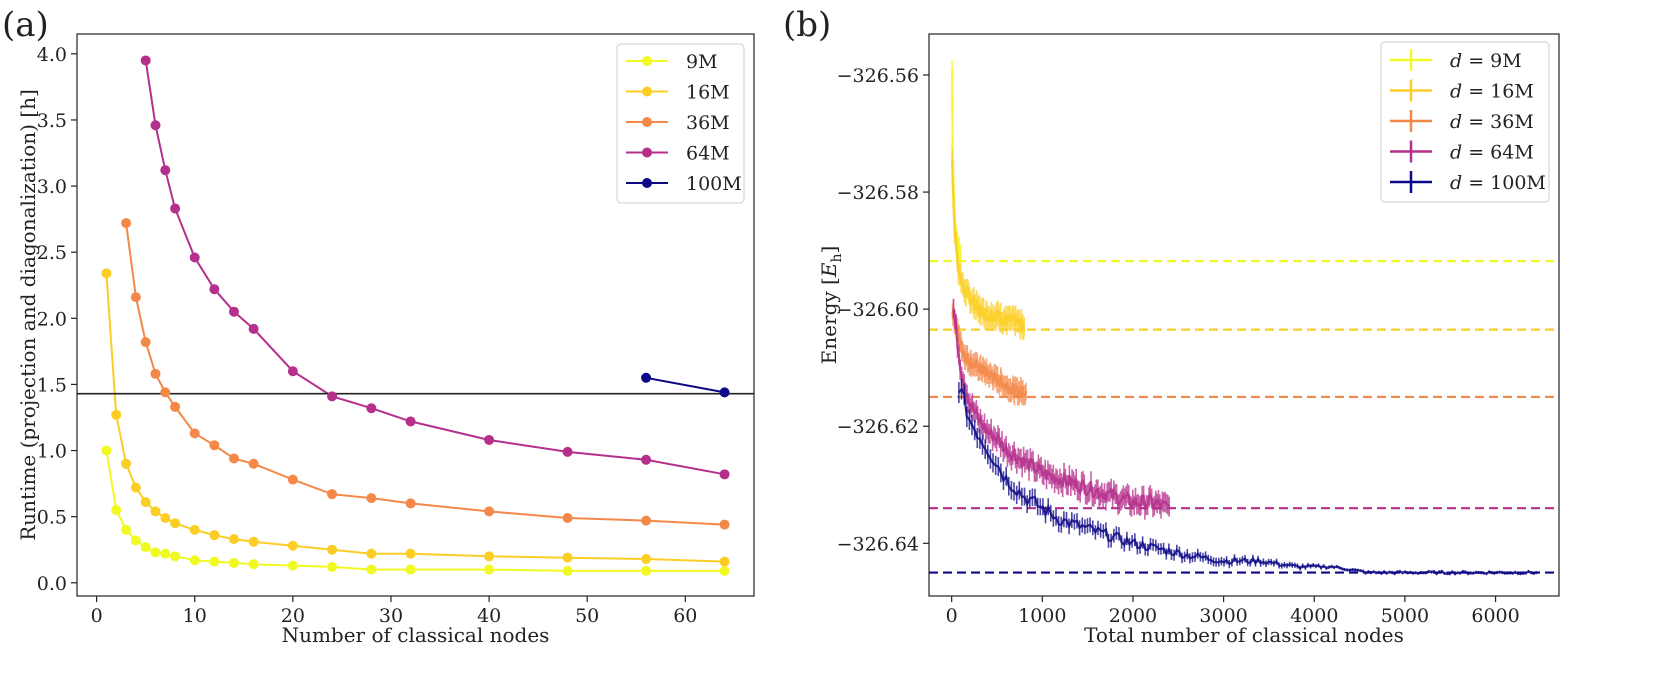  What do you see at coordinates (1244, 635) in the screenshot?
I see `panel-b-x-axis-label: Total number of classical nodes` at bounding box center [1244, 635].